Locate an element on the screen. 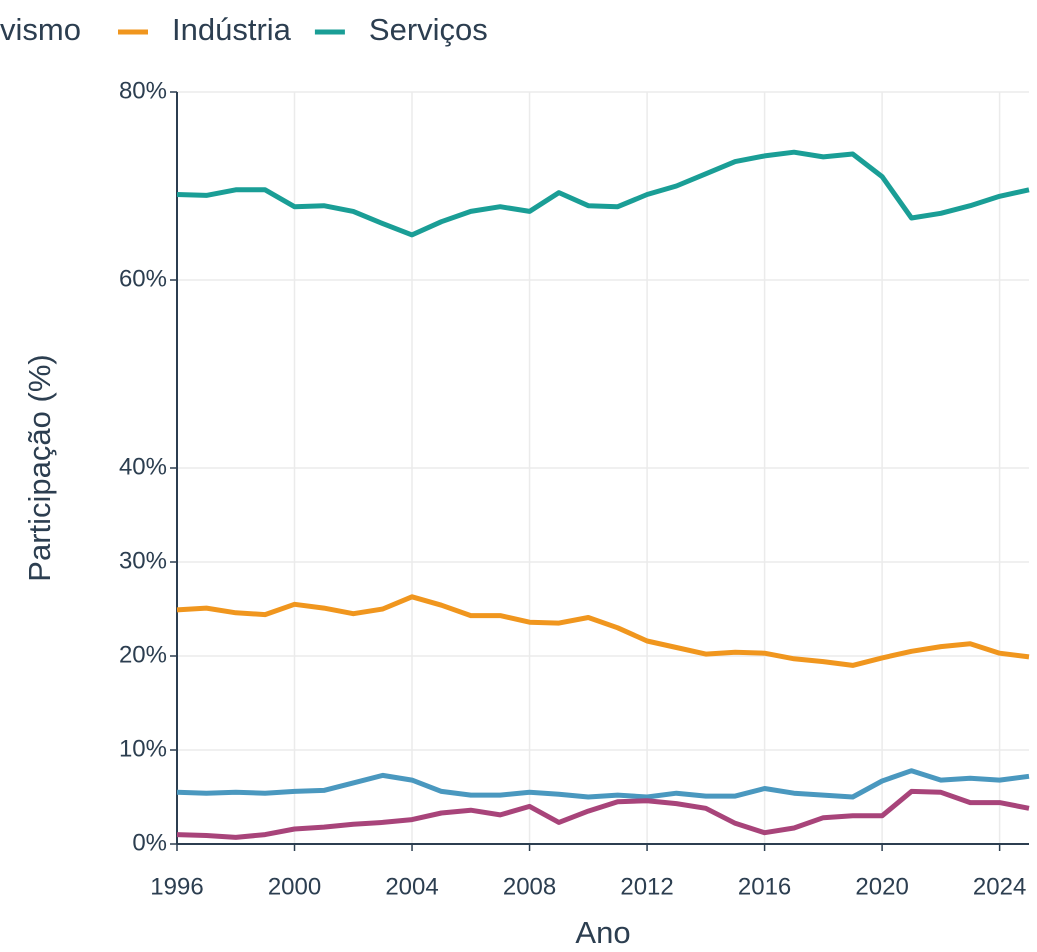 The height and width of the screenshot is (952, 1037). y-tick-label: 10% is located at coordinates (143, 748).